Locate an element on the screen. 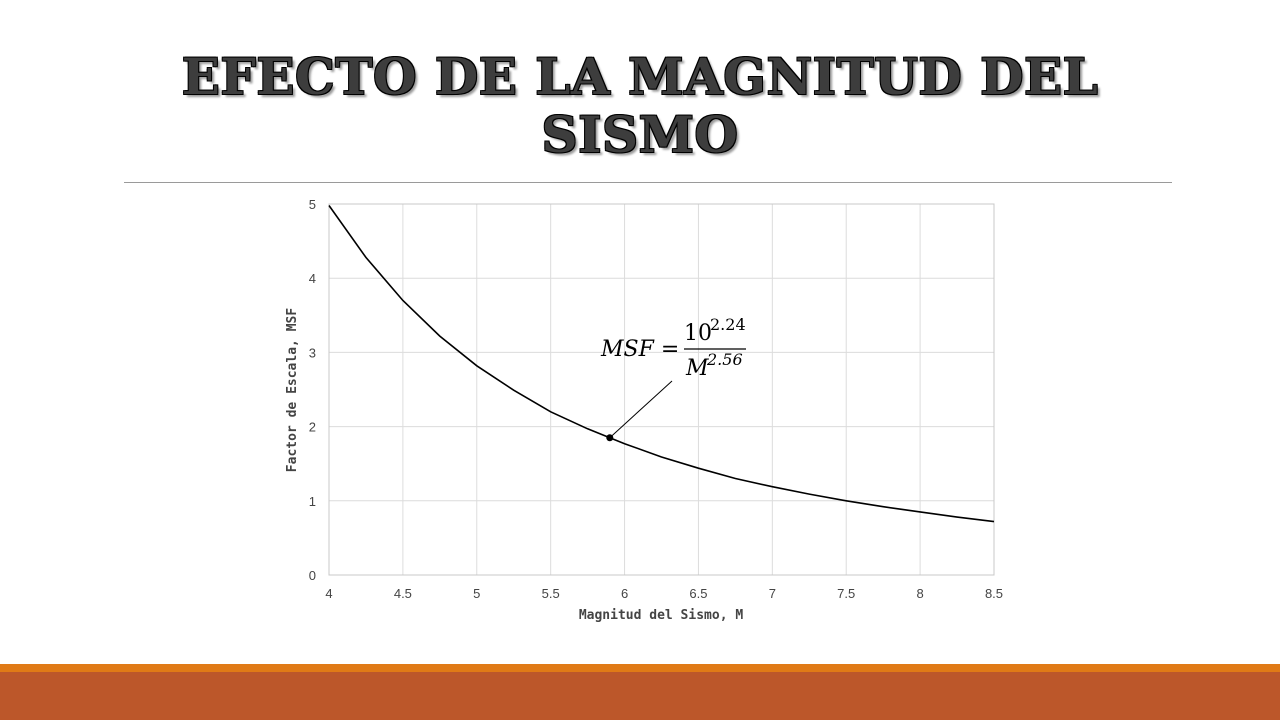 The height and width of the screenshot is (720, 1280). formula-numerator-exponent: 2.24 is located at coordinates (728, 324).